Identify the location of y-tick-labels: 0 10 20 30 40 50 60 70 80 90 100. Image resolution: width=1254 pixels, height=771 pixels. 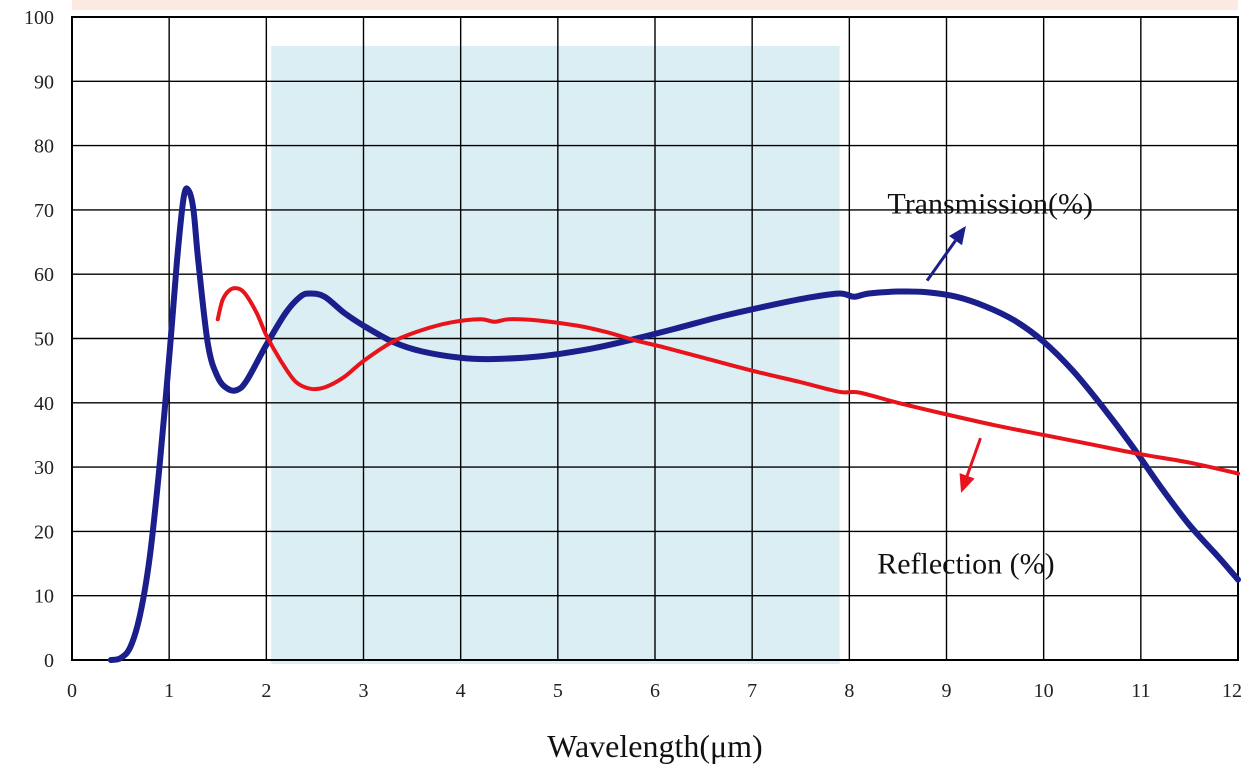
(39, 339).